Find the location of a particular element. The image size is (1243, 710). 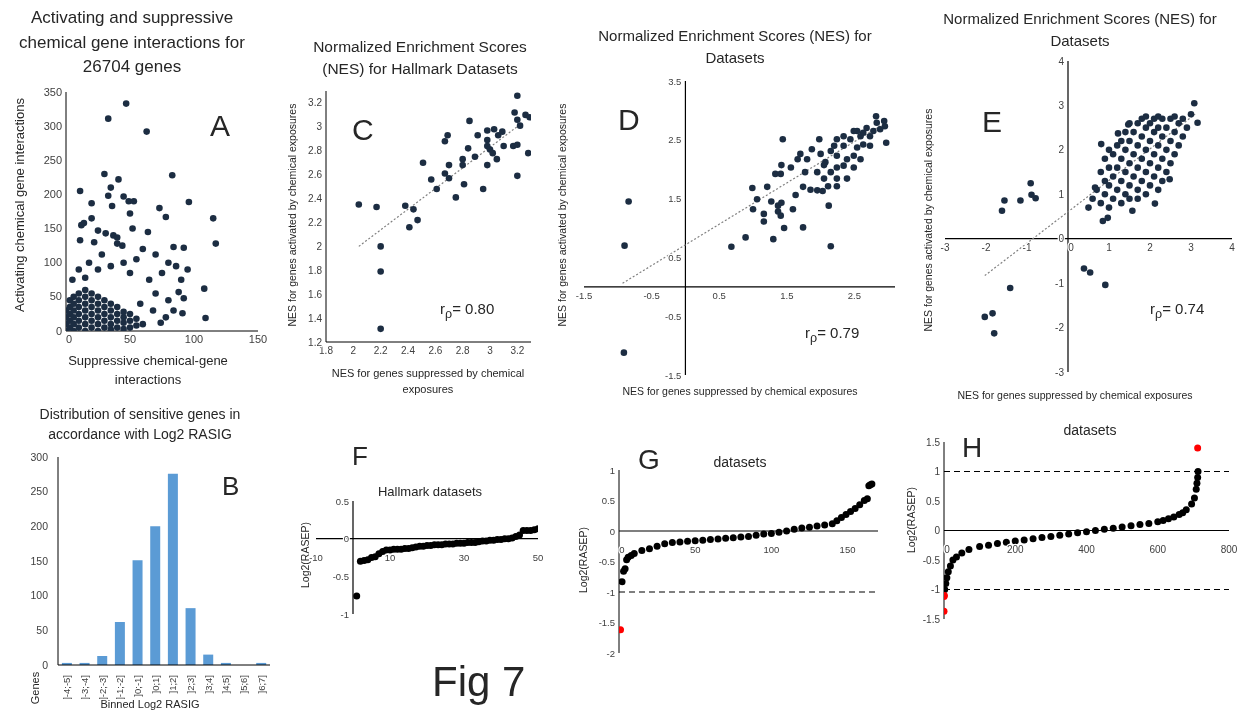

x-tick-label: -1.5 is located at coordinates (584, 295).